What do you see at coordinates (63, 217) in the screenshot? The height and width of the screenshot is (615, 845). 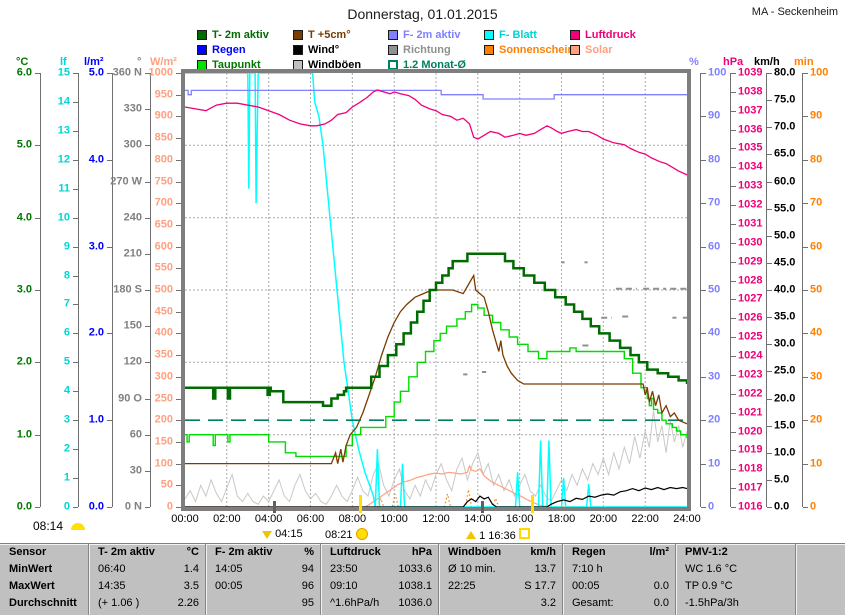 I see `axis-label-lf: 10` at bounding box center [63, 217].